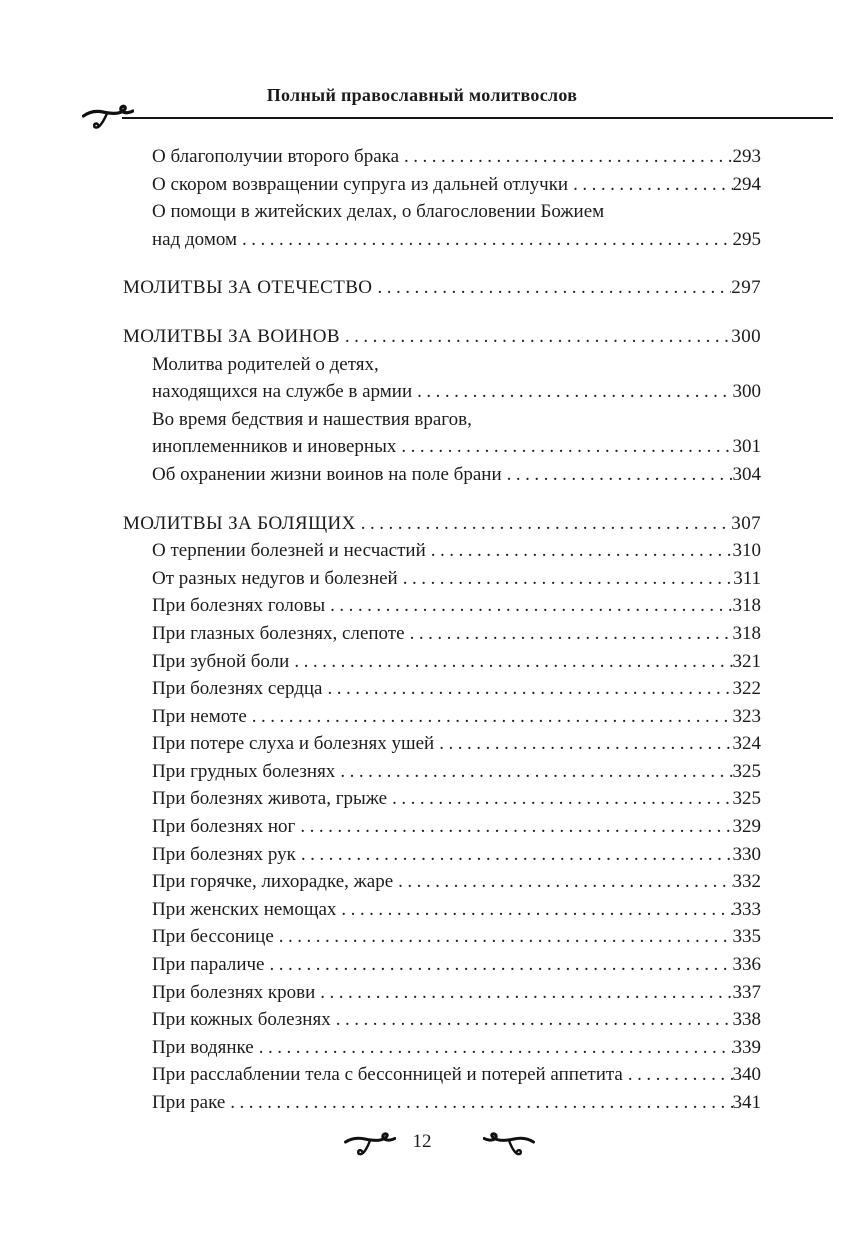 This screenshot has height=1240, width=844. What do you see at coordinates (293, 744) in the screenshot?
I see `toc-entry-title: При потере слуха и болезнях ушей` at bounding box center [293, 744].